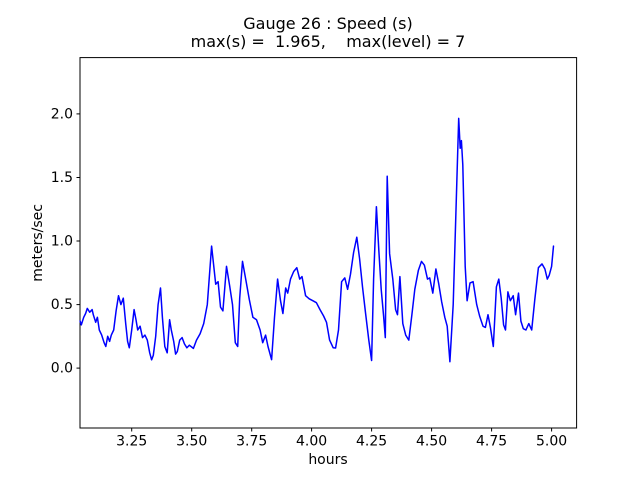  I want to click on chart-subtitle: max(s) = 1.965, max(level) = 7, so click(328, 41).